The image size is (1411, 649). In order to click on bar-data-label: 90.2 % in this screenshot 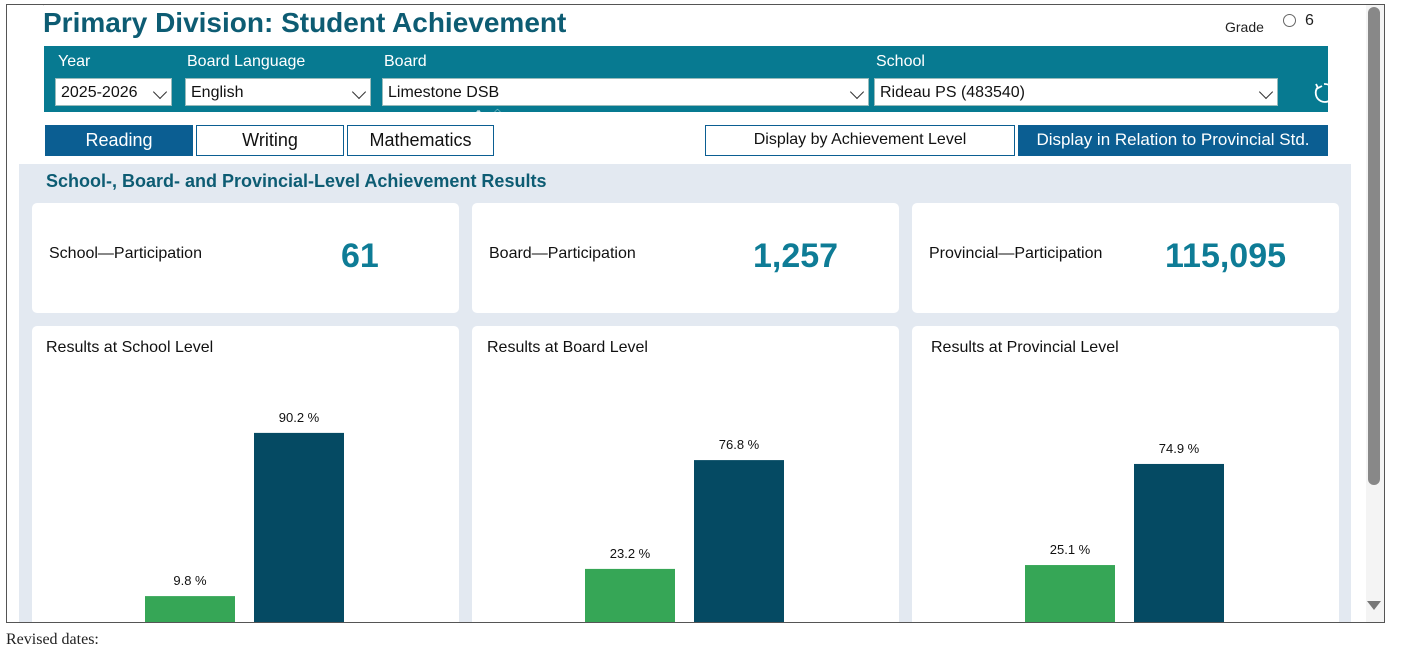, I will do `click(299, 417)`.